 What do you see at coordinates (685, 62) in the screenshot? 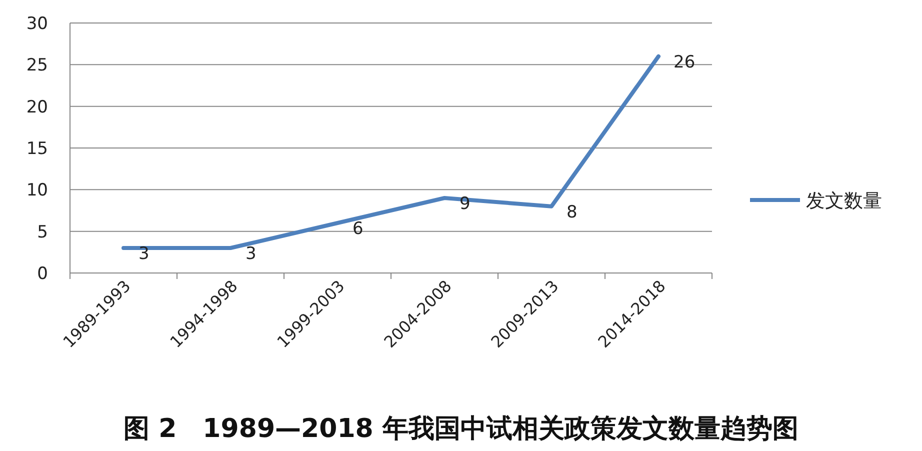
I see `data-label: 26` at bounding box center [685, 62].